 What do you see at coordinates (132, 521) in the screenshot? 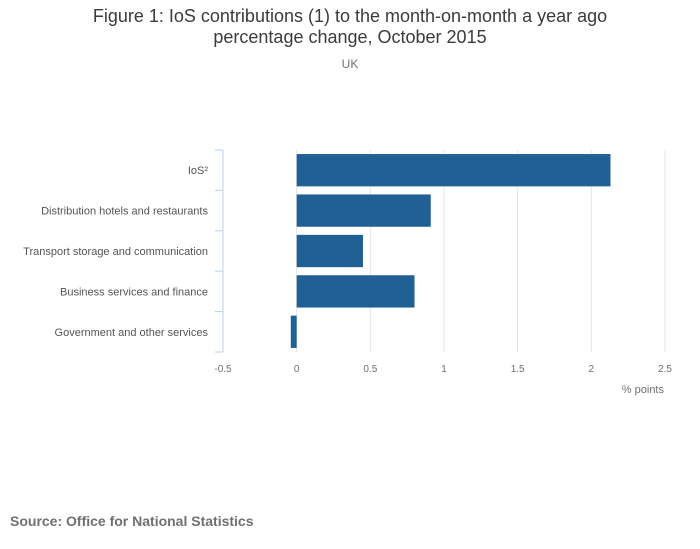
I see `source-note: Source: Office for National Statistics` at bounding box center [132, 521].